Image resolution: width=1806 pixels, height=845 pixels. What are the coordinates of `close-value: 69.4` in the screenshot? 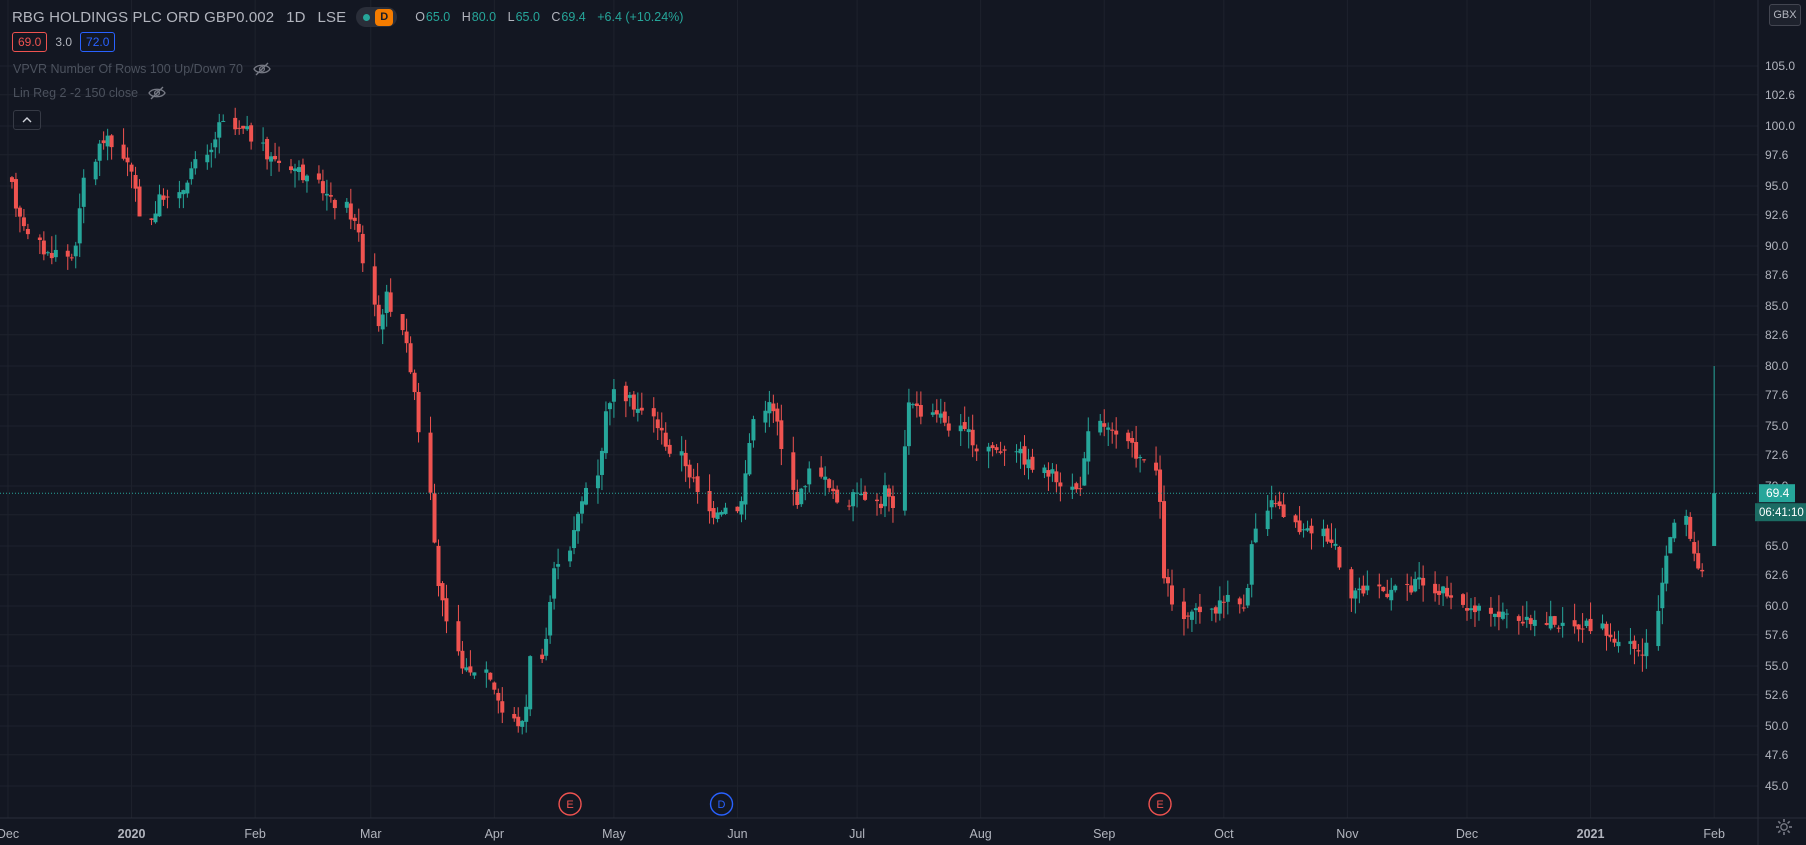 It's located at (573, 17).